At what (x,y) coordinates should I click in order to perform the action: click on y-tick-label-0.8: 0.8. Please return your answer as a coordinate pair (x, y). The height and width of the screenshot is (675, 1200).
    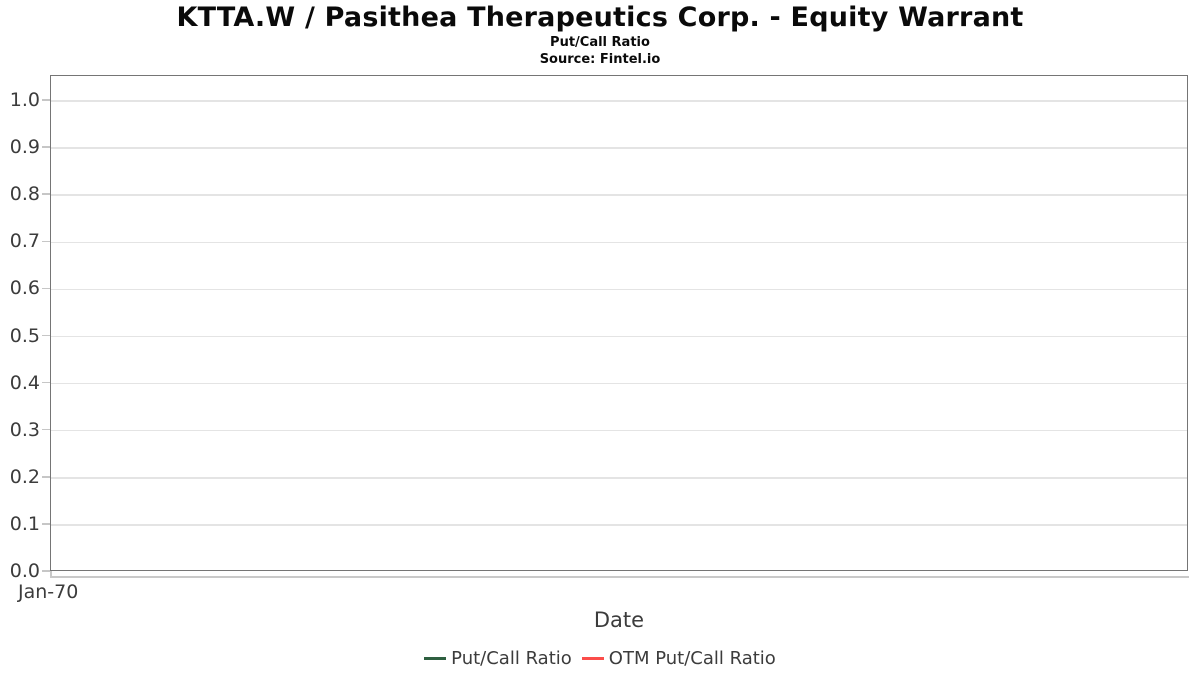
    Looking at the image, I should click on (24, 194).